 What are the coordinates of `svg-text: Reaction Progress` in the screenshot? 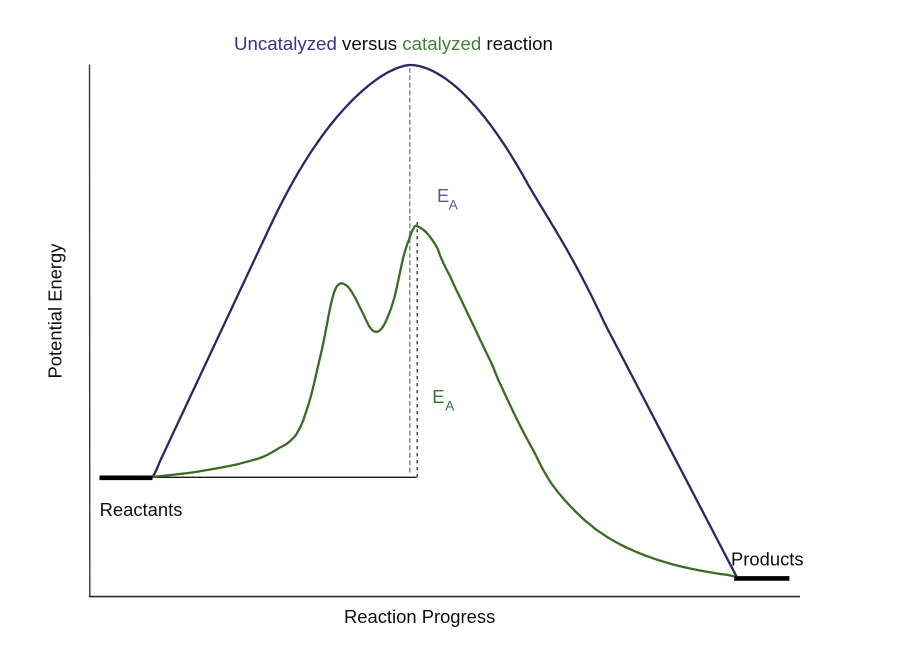 It's located at (419, 616).